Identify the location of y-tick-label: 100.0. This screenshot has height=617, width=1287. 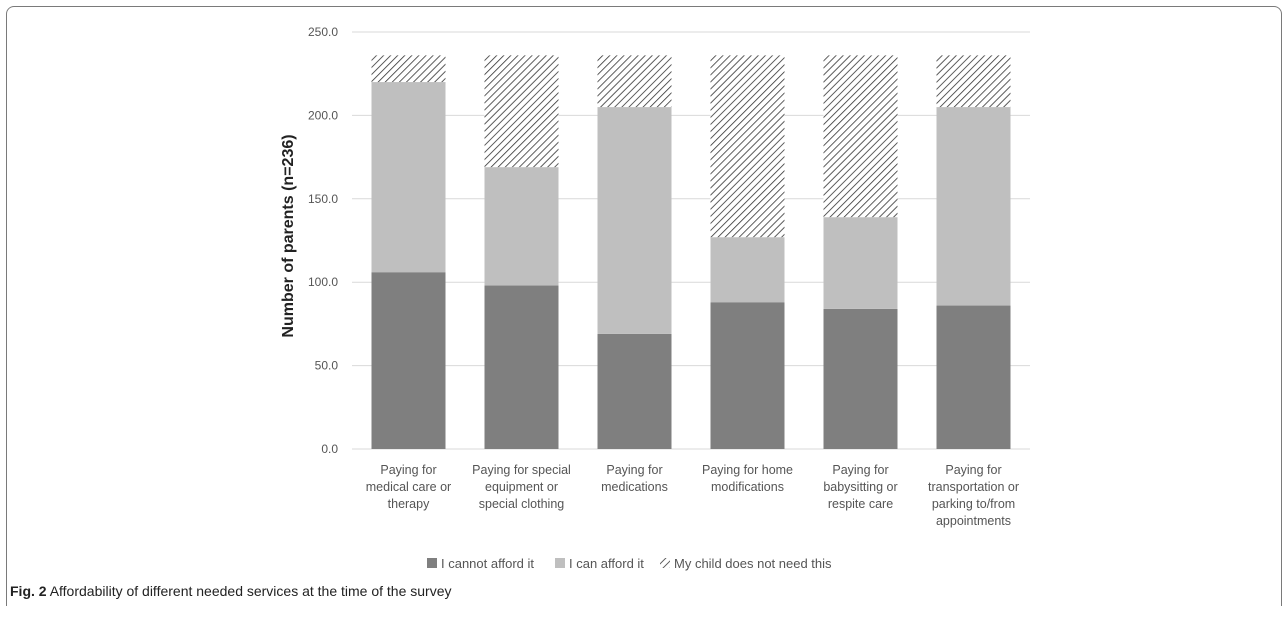
(323, 282).